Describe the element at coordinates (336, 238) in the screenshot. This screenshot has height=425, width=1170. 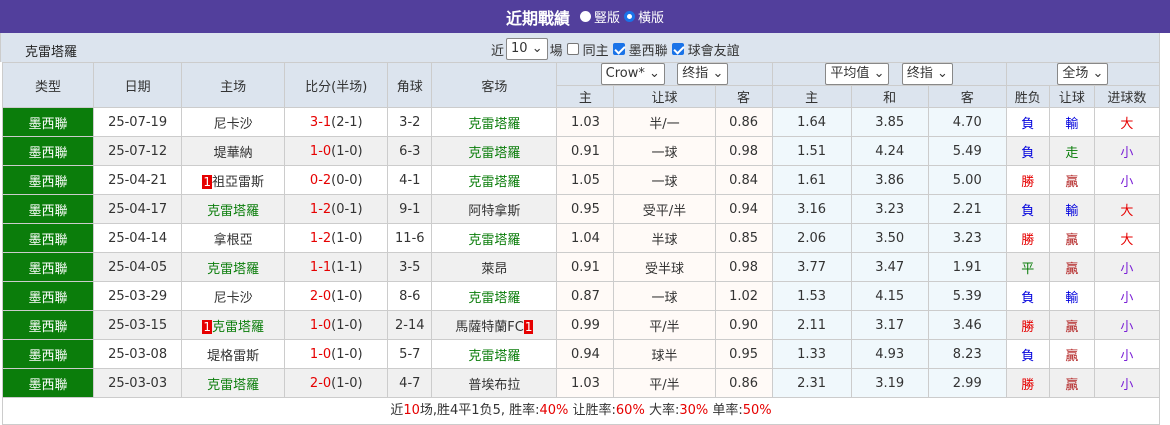
I see `score: 1-2(1-0)` at that location.